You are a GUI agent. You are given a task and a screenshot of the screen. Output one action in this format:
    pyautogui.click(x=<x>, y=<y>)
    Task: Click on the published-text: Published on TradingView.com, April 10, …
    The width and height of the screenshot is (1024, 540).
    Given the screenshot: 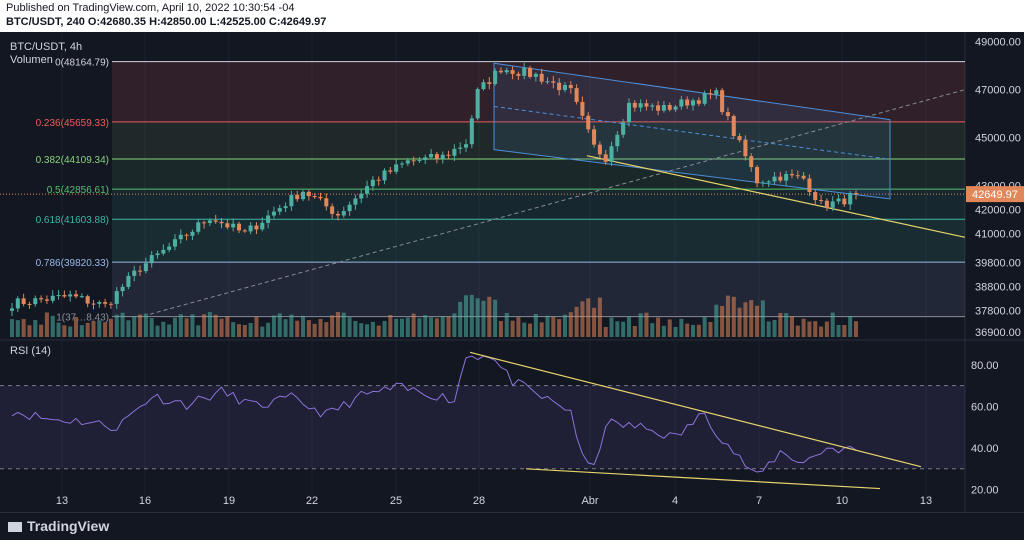 What is the action you would take?
    pyautogui.click(x=150, y=8)
    